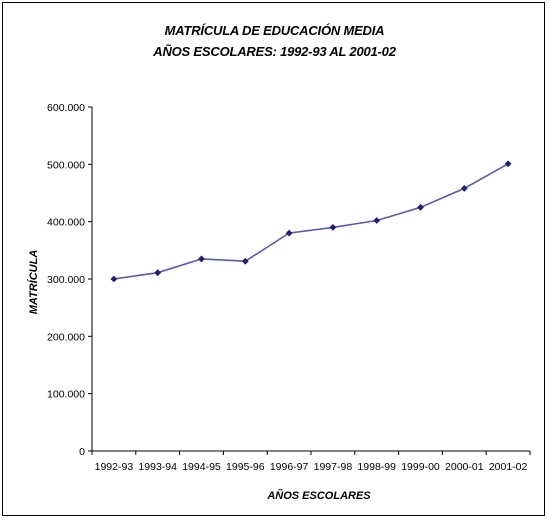 This screenshot has width=549, height=520. What do you see at coordinates (464, 467) in the screenshot?
I see `x-tick-label: 2000-01` at bounding box center [464, 467].